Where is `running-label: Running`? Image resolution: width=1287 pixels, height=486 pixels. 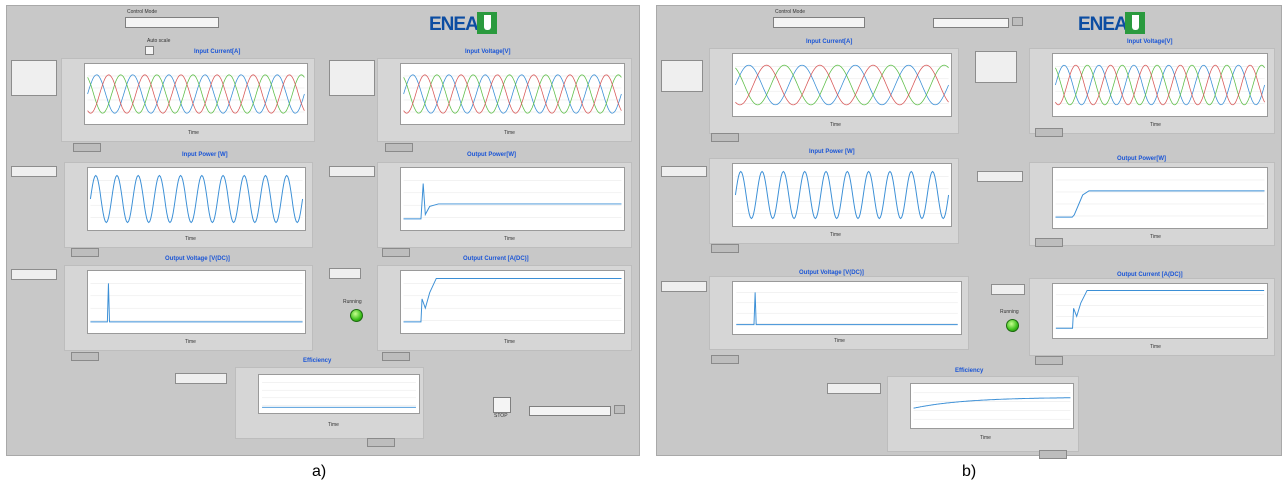
running-label: Running is located at coordinates (1009, 312).